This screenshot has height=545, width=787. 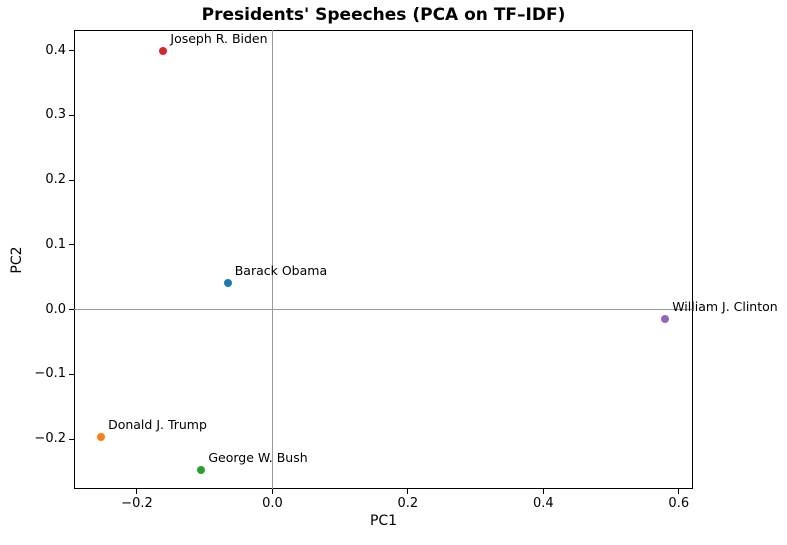 I want to click on point-label-barack-obama: Barack Obama, so click(x=281, y=271).